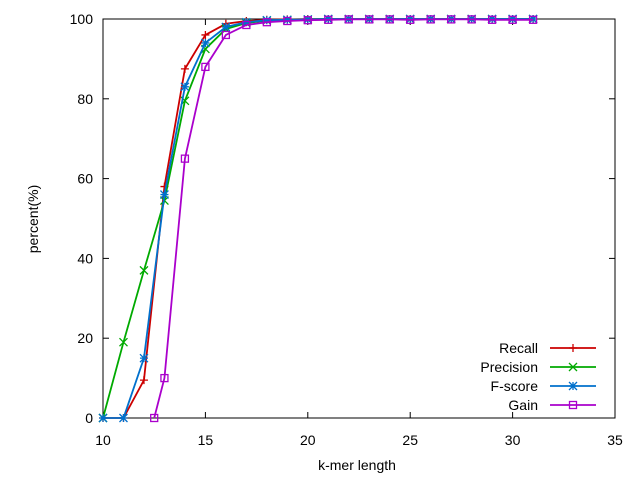 The height and width of the screenshot is (480, 640). I want to click on x-tick-label: 25, so click(410, 440).